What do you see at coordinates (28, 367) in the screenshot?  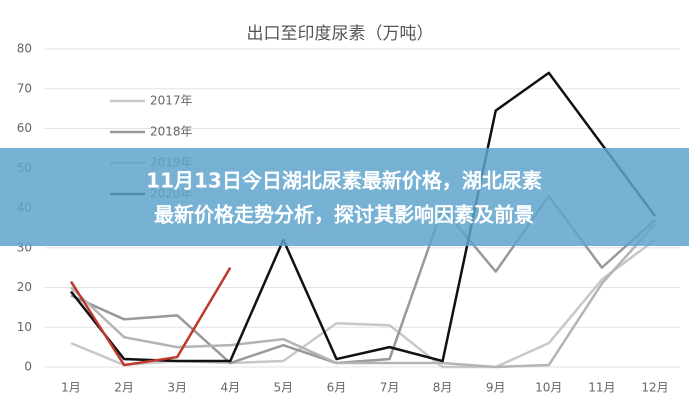 I see `y-tick-label: 0` at bounding box center [28, 367].